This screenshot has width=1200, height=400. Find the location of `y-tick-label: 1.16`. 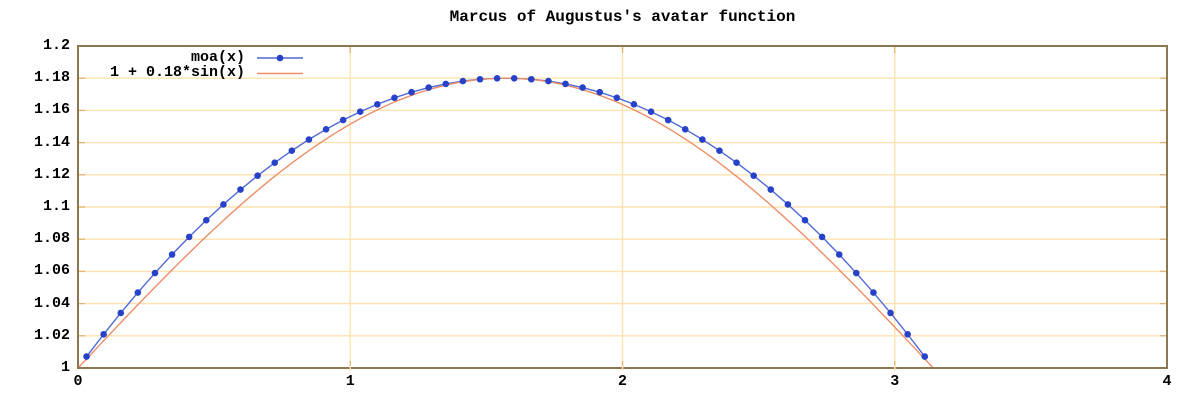

y-tick-label: 1.16 is located at coordinates (51, 110).